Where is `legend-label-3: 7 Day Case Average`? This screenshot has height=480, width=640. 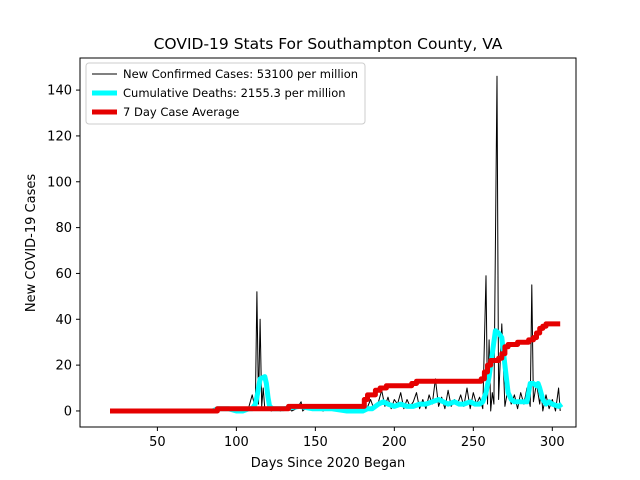
legend-label-3: 7 Day Case Average is located at coordinates (181, 112).